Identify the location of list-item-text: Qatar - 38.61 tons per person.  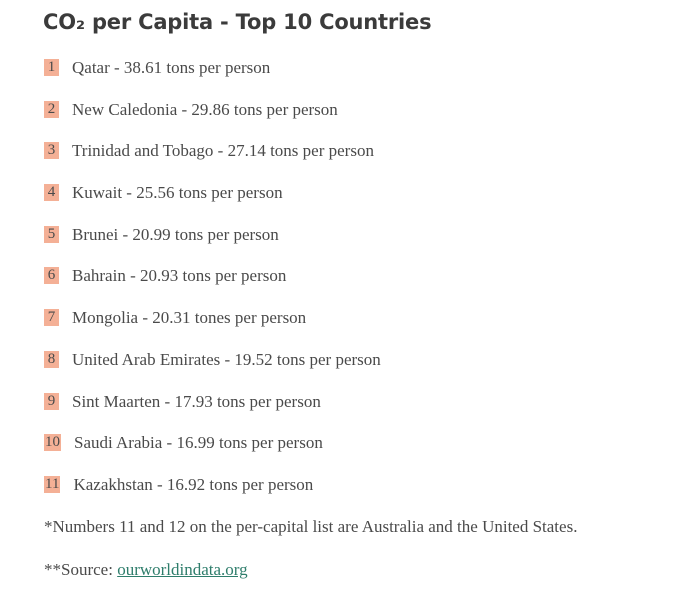
(171, 67).